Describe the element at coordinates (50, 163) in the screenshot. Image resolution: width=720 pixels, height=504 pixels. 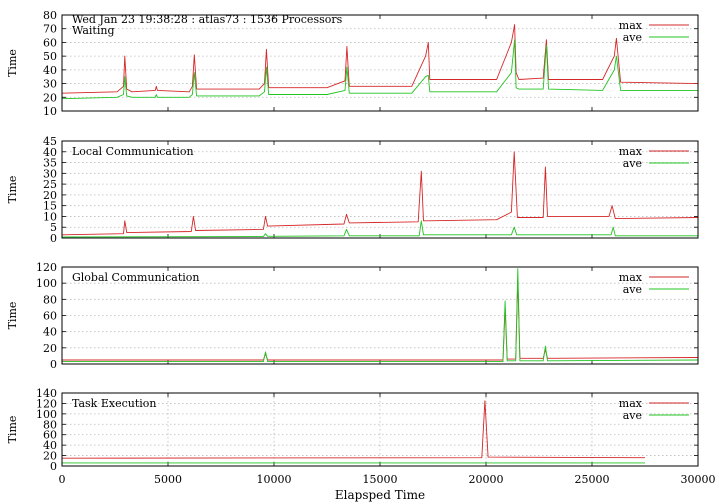
I see `y-tick-label: 35` at that location.